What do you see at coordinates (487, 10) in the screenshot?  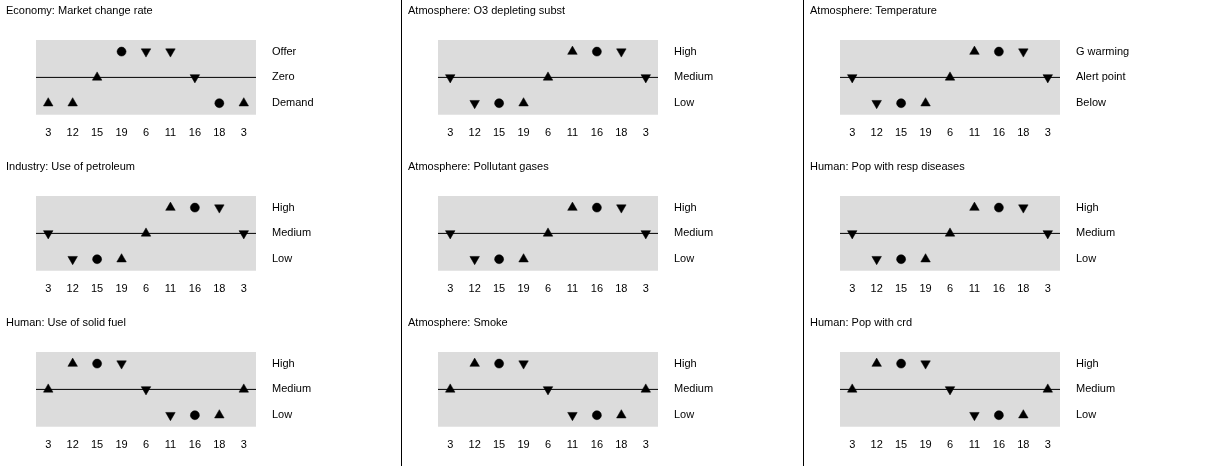 I see `chart-title: Atmosphere: O3 depleting subst` at bounding box center [487, 10].